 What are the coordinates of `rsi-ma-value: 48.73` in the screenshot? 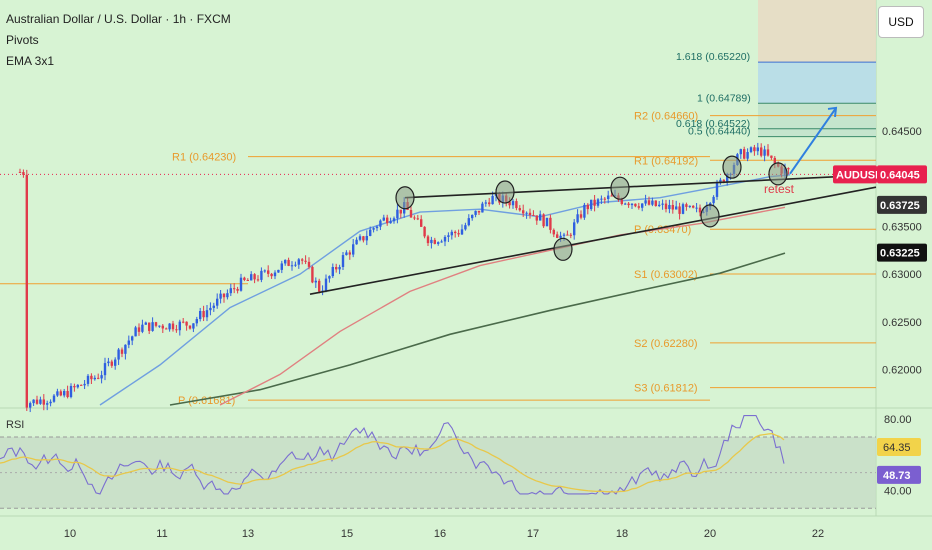 It's located at (897, 476).